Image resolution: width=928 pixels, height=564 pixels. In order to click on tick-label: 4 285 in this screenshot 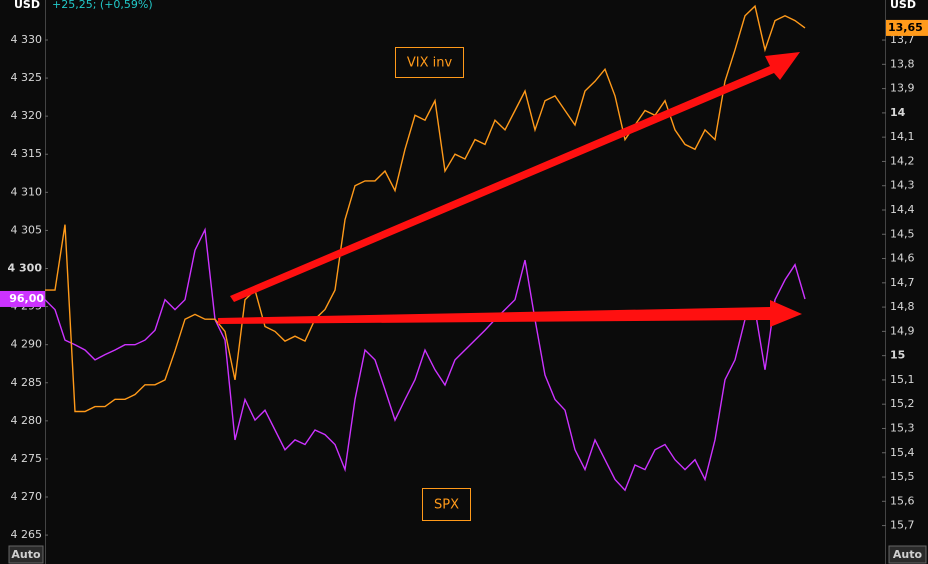, I will do `click(27, 382)`.